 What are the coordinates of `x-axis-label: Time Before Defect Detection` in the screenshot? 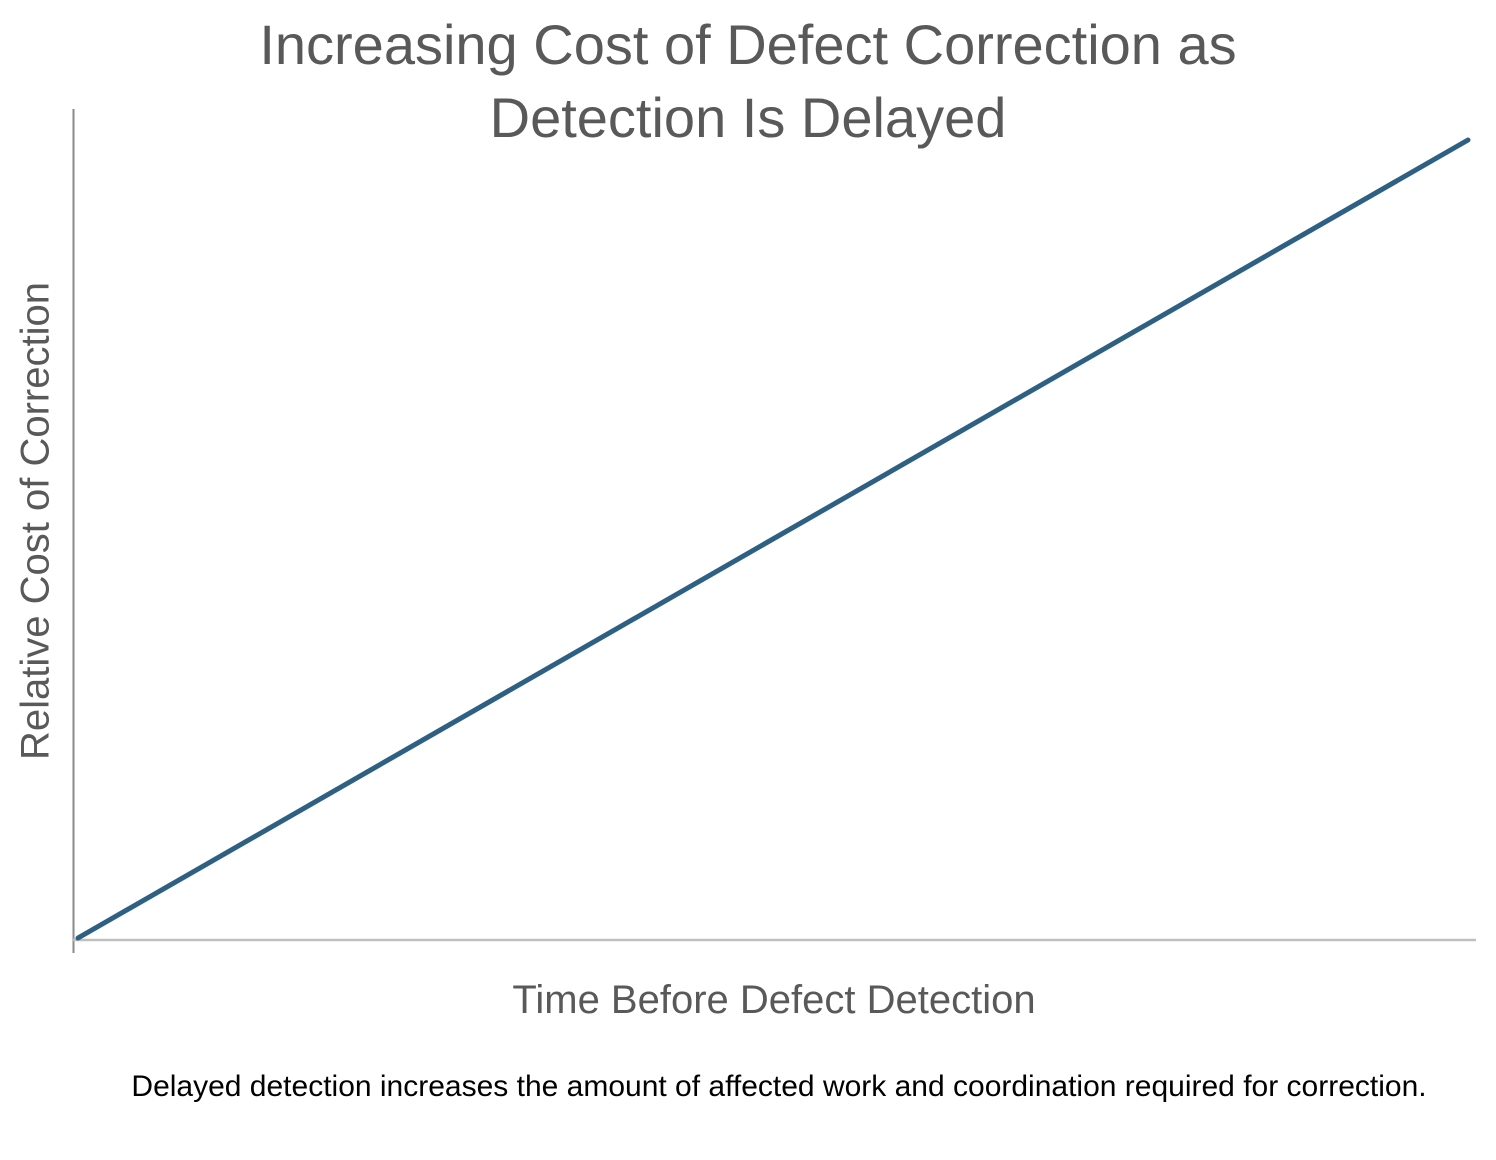 It's located at (774, 1000).